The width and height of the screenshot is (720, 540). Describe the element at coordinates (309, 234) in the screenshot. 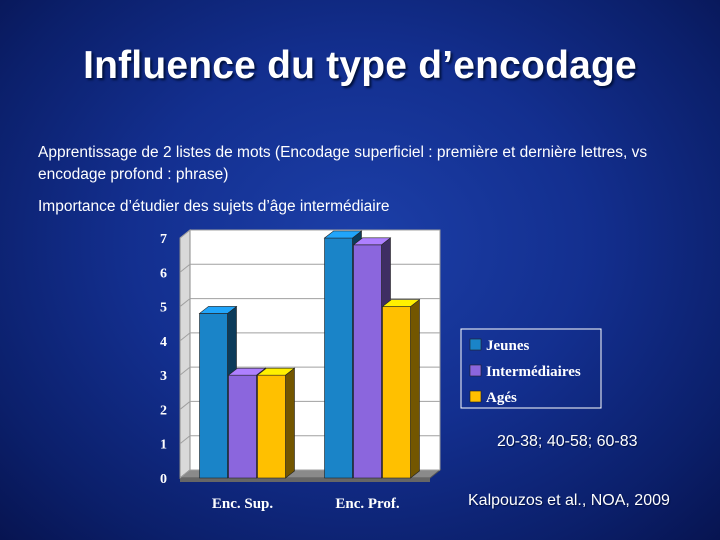

I see `gridline` at that location.